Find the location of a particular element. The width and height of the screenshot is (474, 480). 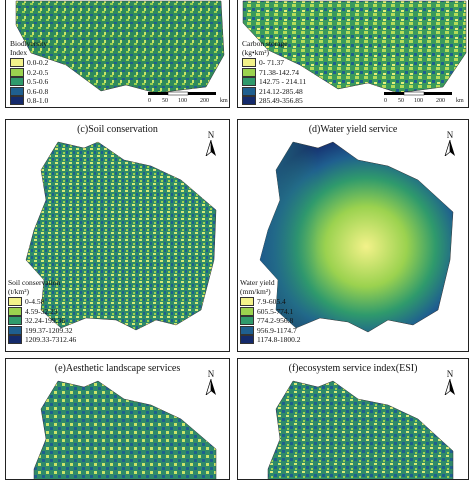

legend-item: 71.38-142.74 is located at coordinates (274, 72).